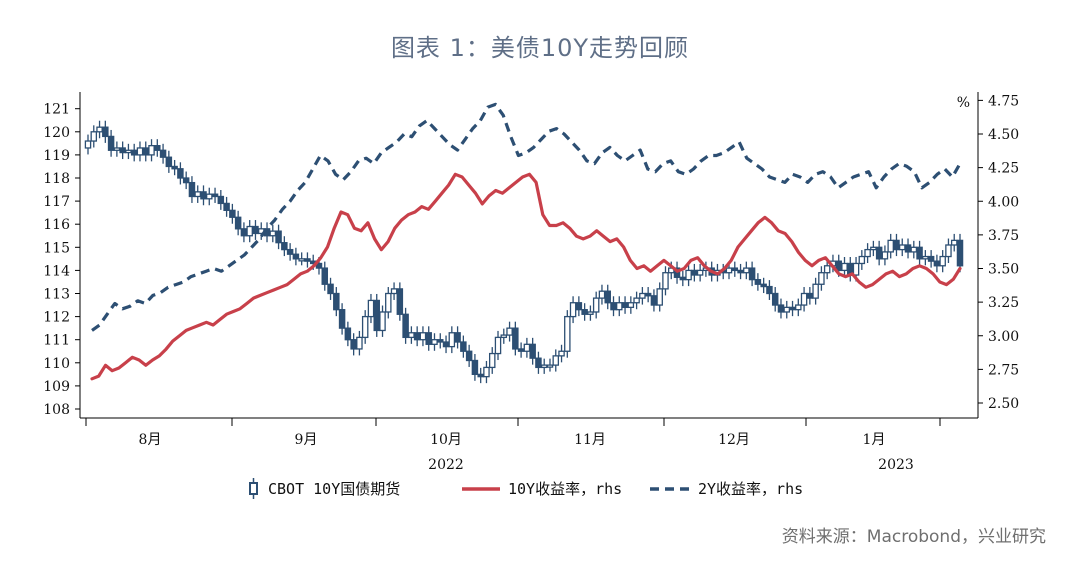 This screenshot has width=1080, height=585. What do you see at coordinates (56, 156) in the screenshot?
I see `left-tick-label: 119` at bounding box center [56, 156].